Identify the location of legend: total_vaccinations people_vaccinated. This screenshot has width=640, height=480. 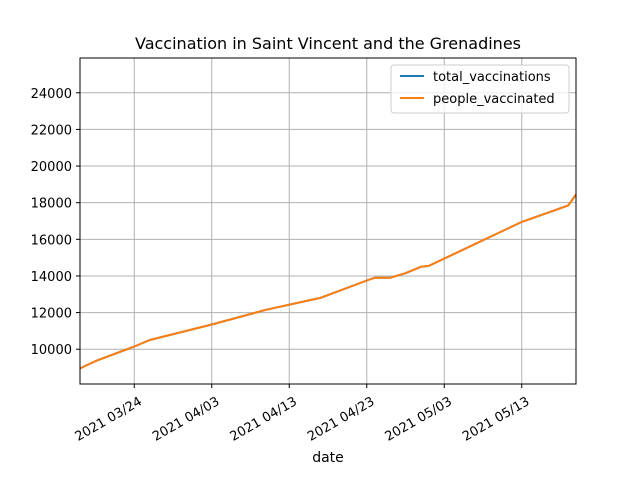
(480, 89).